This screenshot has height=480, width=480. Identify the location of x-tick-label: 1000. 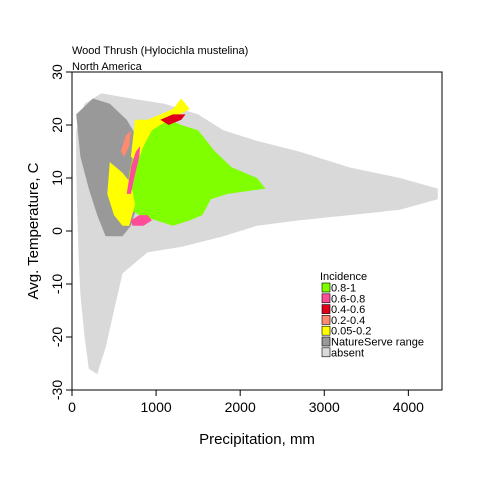
(156, 407).